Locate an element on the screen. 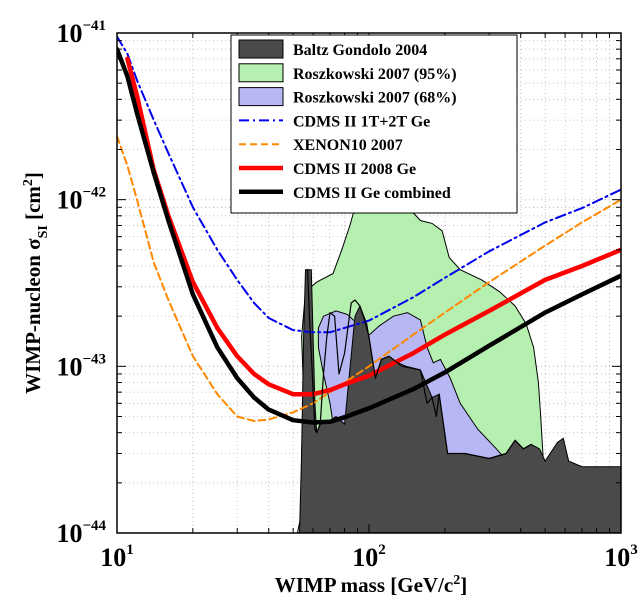 This screenshot has width=644, height=607. legend-label: CDMS II 1T+2T Ge is located at coordinates (361, 121).